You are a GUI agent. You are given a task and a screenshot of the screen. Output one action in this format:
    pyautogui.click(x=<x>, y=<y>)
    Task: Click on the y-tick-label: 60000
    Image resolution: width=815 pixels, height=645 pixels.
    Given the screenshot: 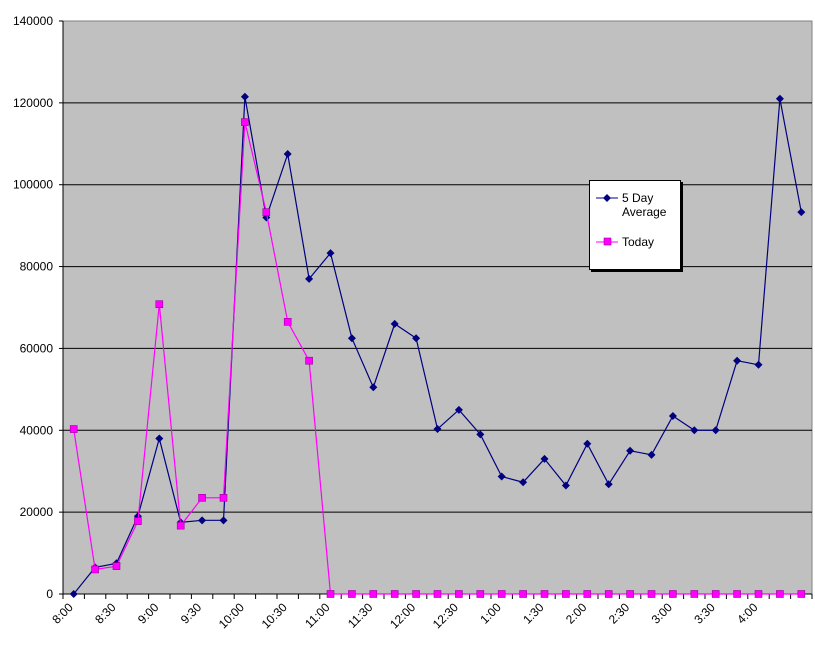 What is the action you would take?
    pyautogui.click(x=37, y=348)
    